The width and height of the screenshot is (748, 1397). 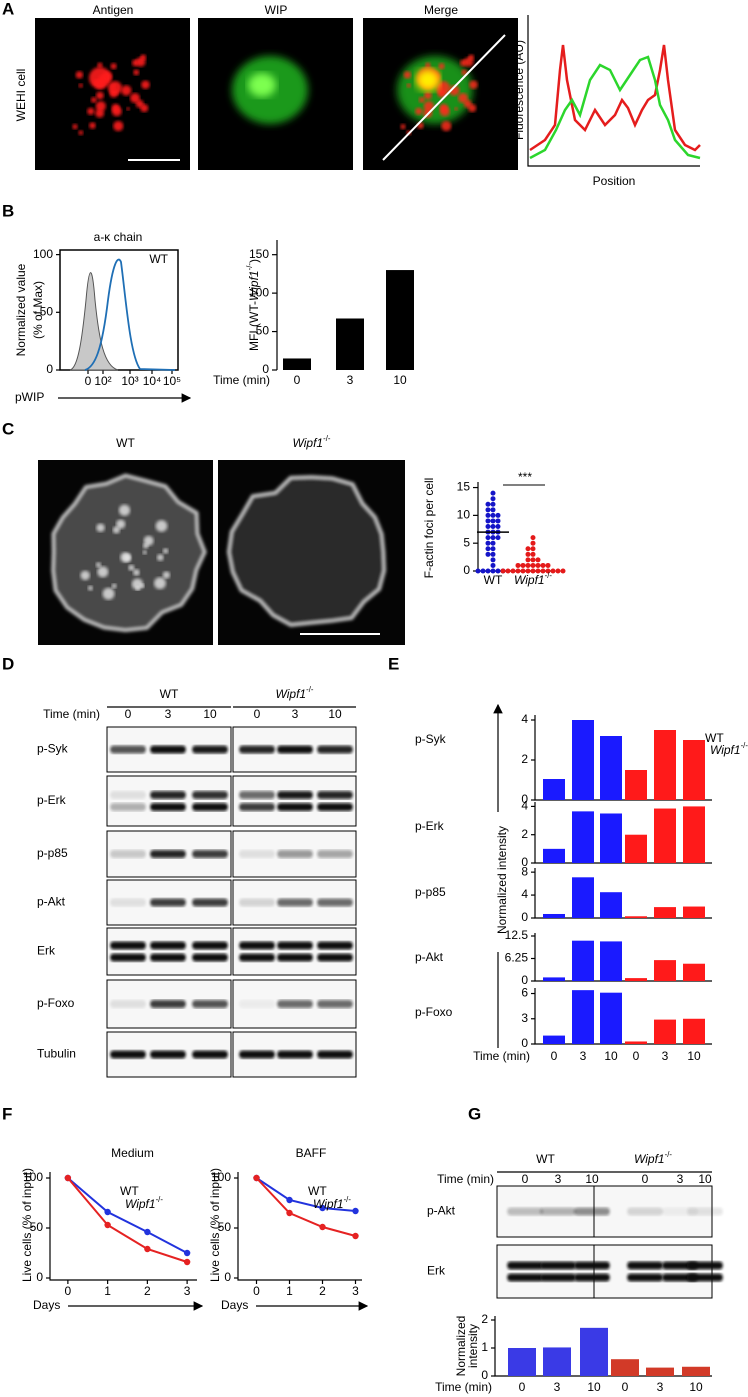 I want to click on row-label: p-Foxo, so click(x=434, y=1012).